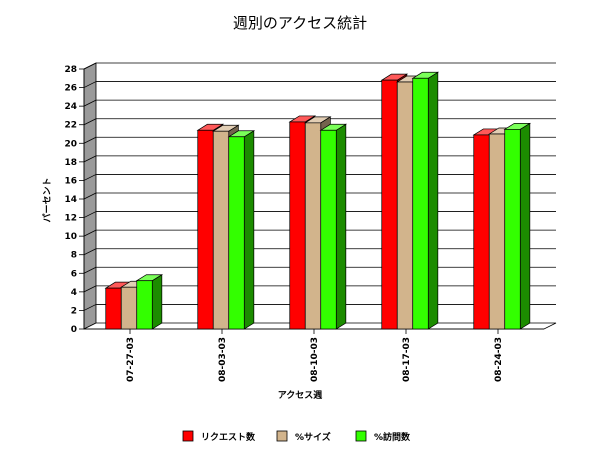 This screenshot has height=454, width=600. I want to click on x-tick-label: 07-27-03, so click(131, 359).